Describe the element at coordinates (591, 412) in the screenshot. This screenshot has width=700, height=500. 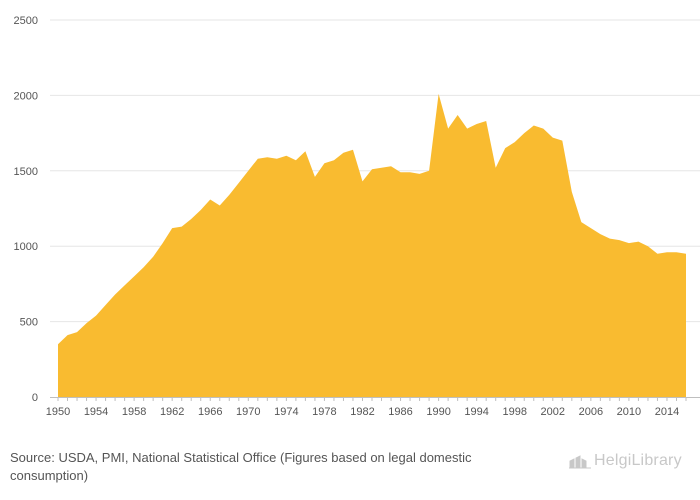
I see `x-tick-label: 2006` at that location.